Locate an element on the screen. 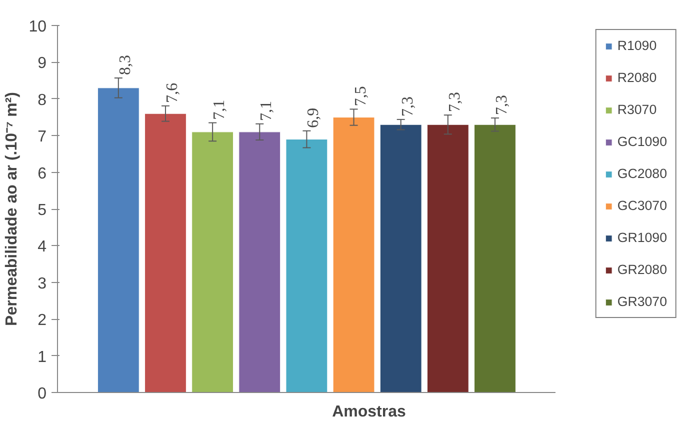 The height and width of the screenshot is (427, 695). legend-label: GR3070 is located at coordinates (642, 301).